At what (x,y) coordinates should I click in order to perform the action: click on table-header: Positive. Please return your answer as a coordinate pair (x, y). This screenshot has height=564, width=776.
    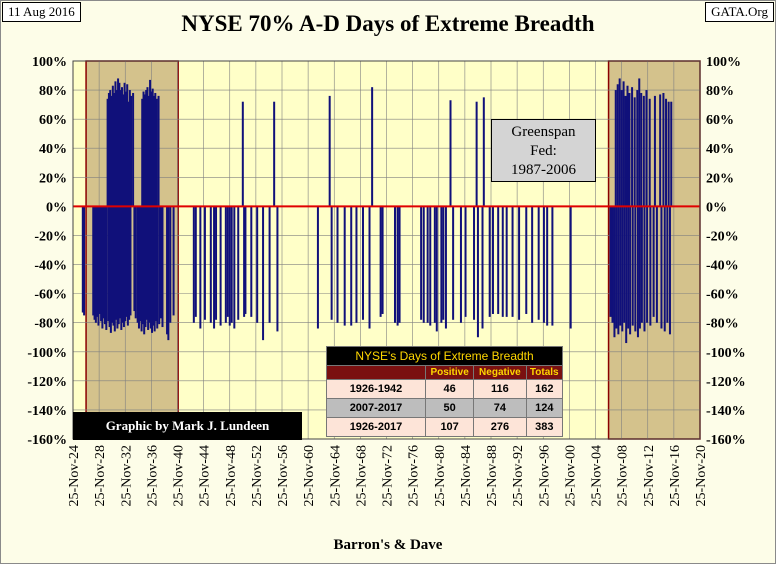
    Looking at the image, I should click on (449, 372).